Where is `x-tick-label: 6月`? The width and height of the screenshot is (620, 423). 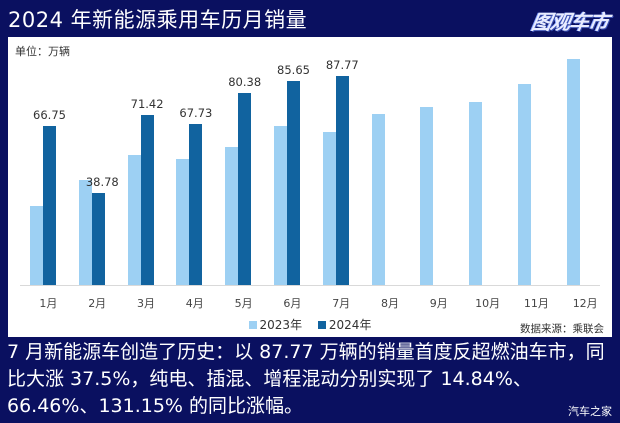
x-tick-label: 6月 is located at coordinates (292, 303).